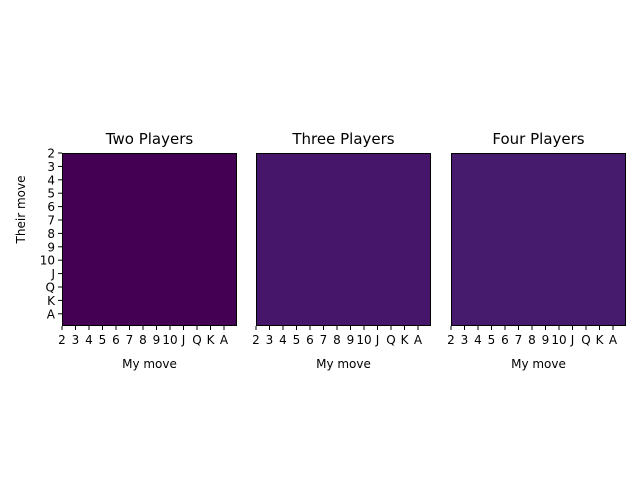  I want to click on y-tick-label: Q, so click(50, 288).